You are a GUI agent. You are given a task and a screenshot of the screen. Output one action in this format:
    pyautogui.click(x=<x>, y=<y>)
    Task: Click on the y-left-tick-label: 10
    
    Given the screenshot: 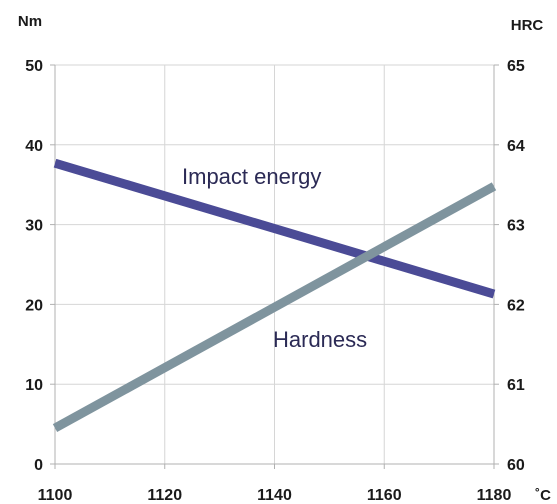 What is the action you would take?
    pyautogui.click(x=34, y=385)
    